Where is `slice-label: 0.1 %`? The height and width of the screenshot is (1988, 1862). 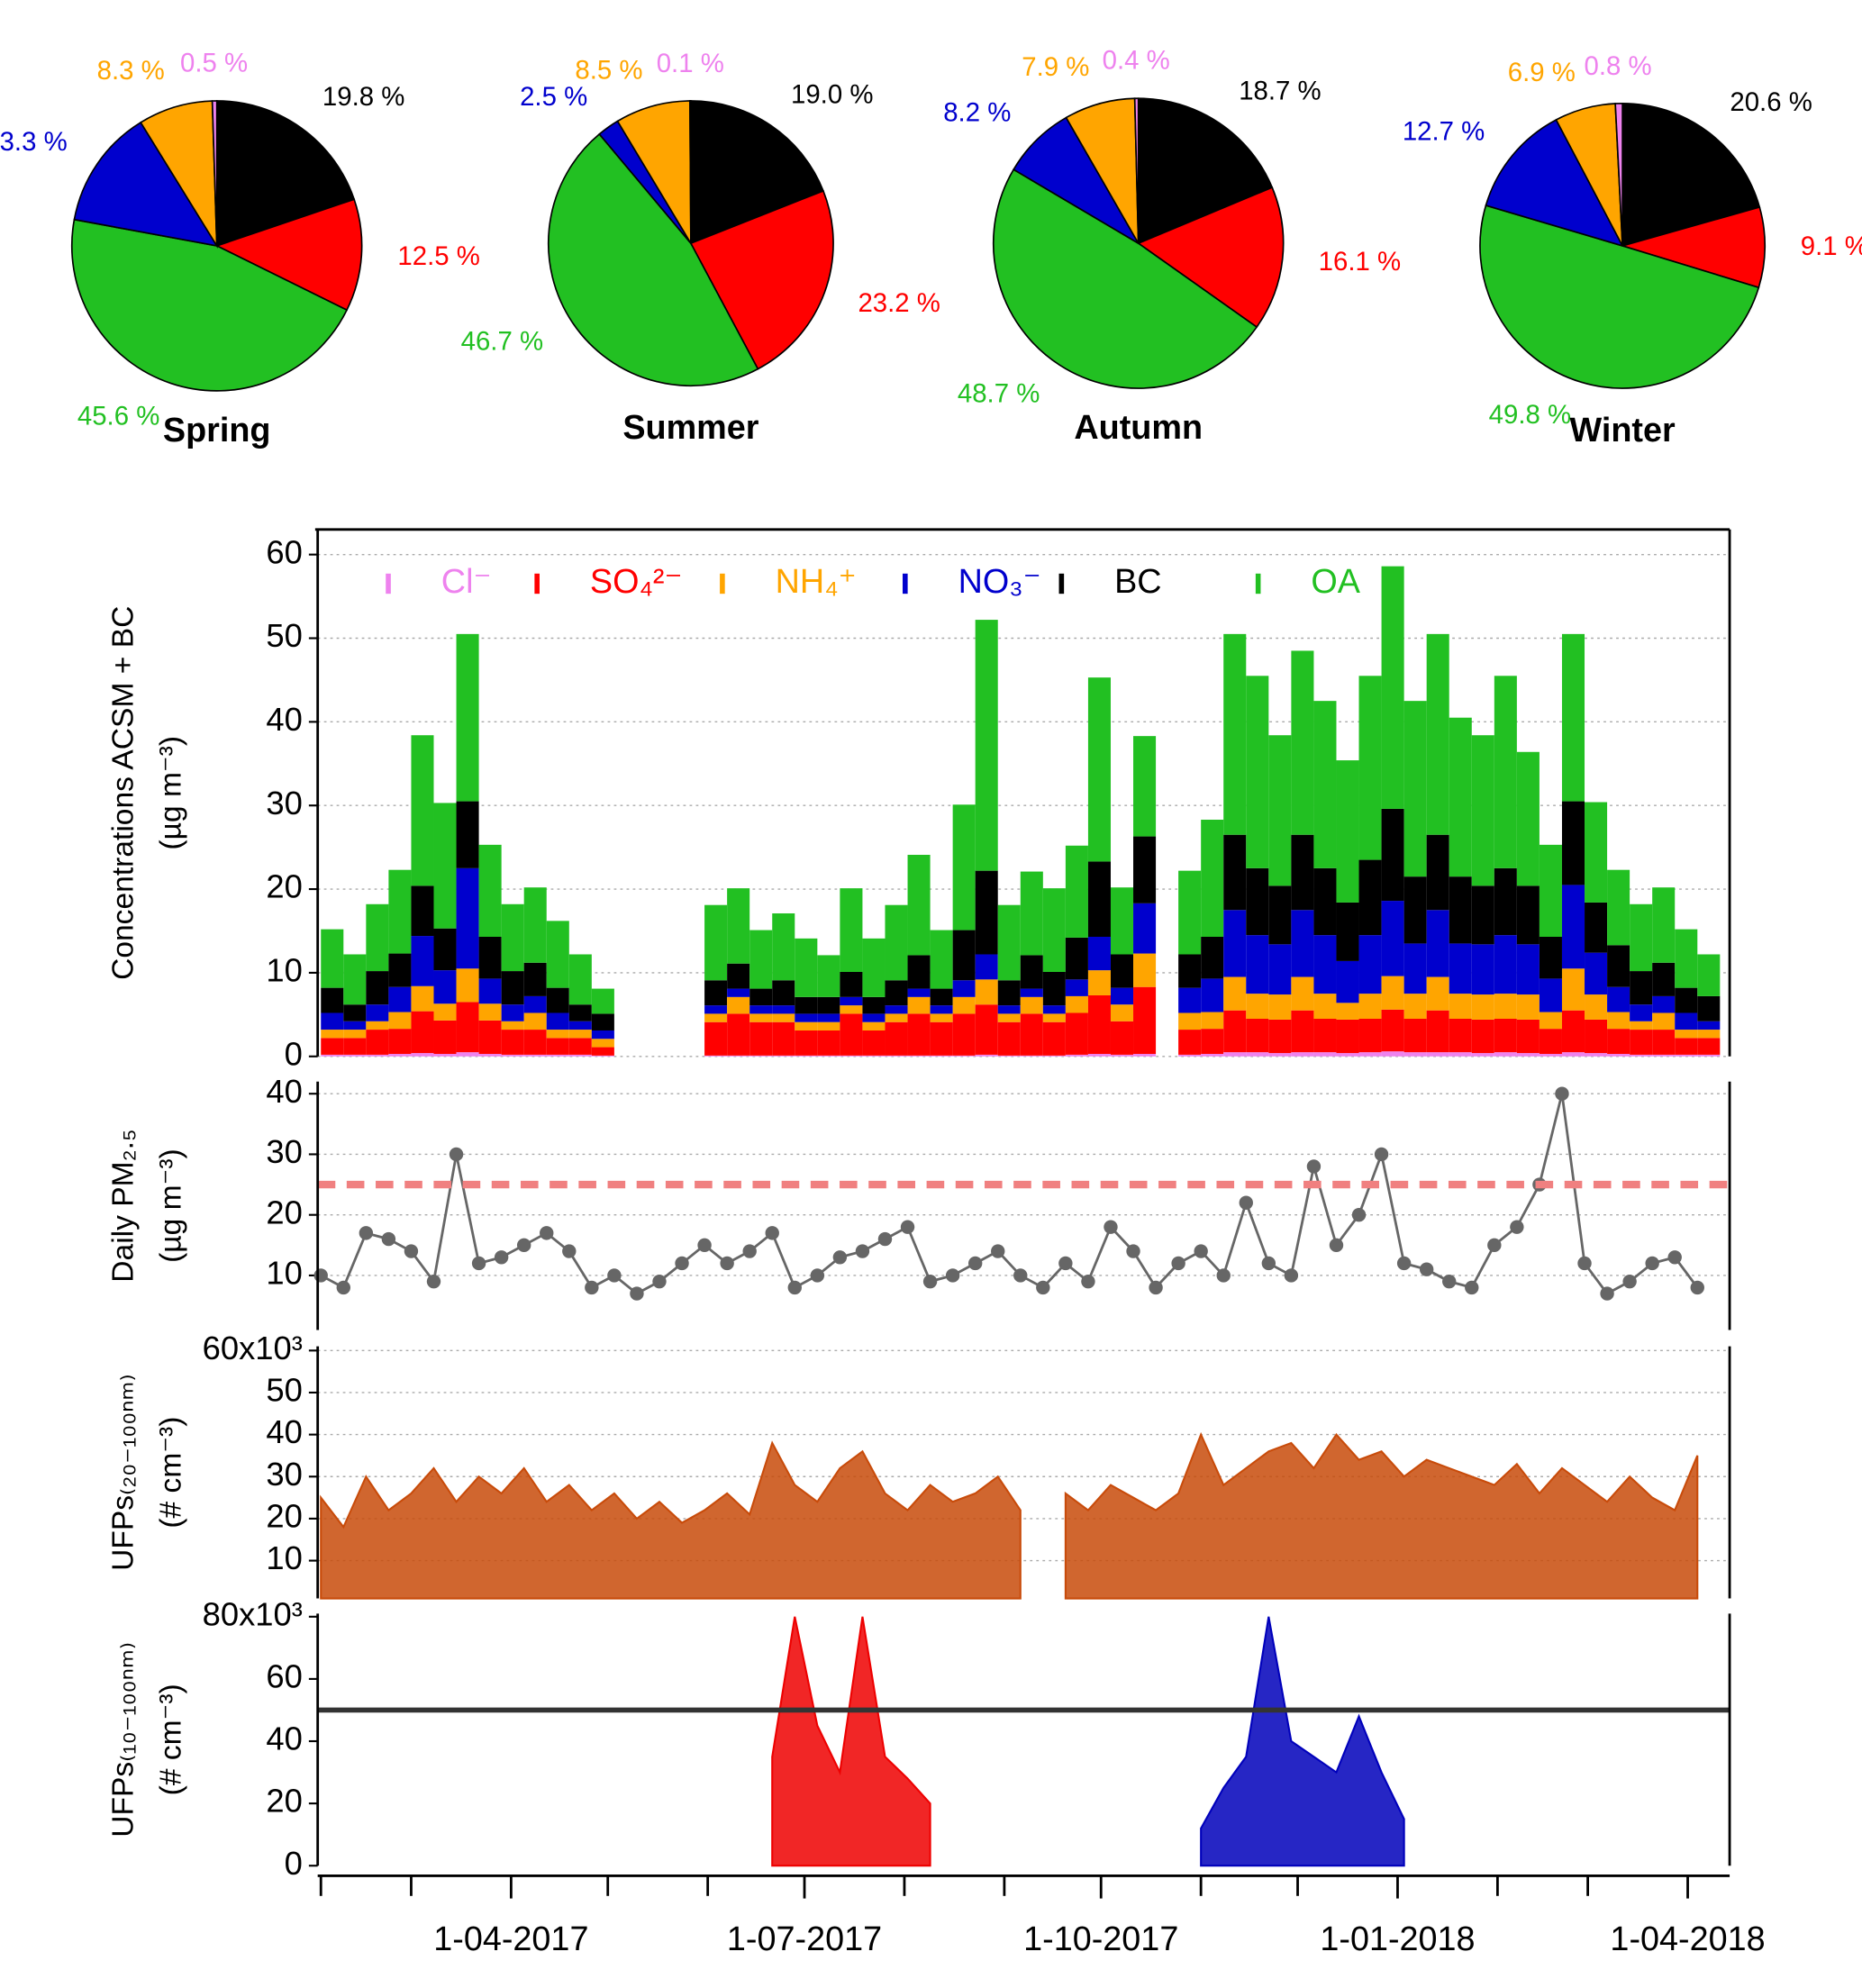
slice-label: 0.1 % is located at coordinates (691, 64).